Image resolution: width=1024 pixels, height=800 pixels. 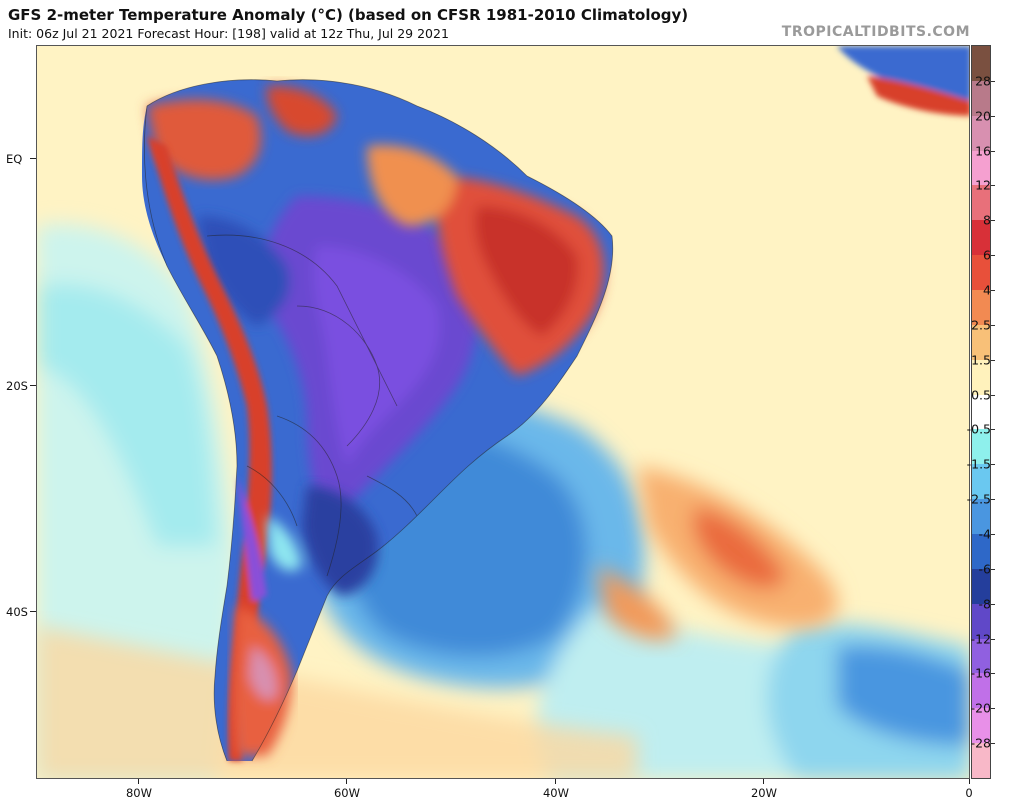 I want to click on brand-watermark: TROPICALTIDBITS.COM, so click(x=875, y=32).